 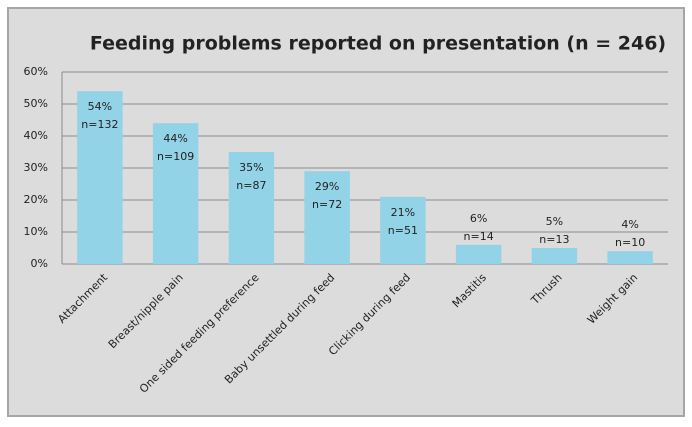 I want to click on value-label: 21%, so click(x=403, y=212).